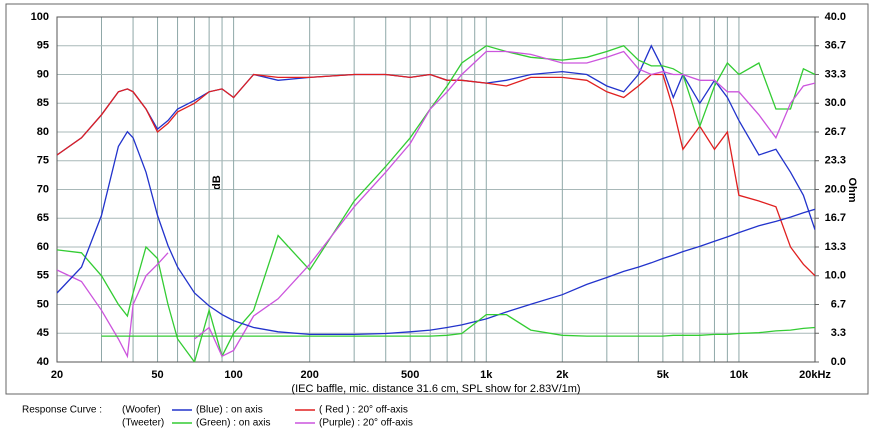 This screenshot has height=430, width=875. Describe the element at coordinates (43, 333) in the screenshot. I see `y-tick-label: 45` at that location.